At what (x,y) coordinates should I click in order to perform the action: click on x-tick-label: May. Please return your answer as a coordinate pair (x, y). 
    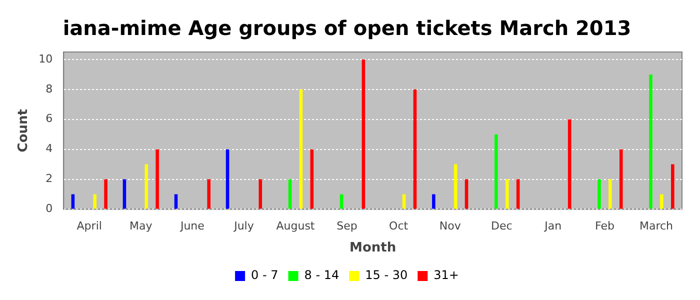
    Looking at the image, I should click on (141, 226).